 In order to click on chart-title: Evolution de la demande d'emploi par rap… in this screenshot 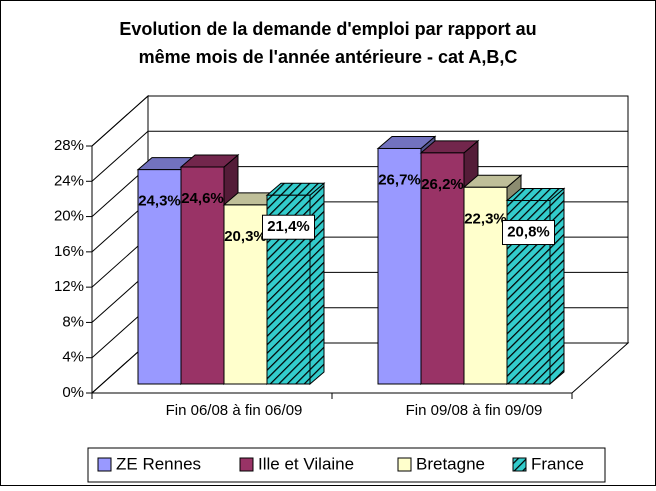, I will do `click(327, 29)`.